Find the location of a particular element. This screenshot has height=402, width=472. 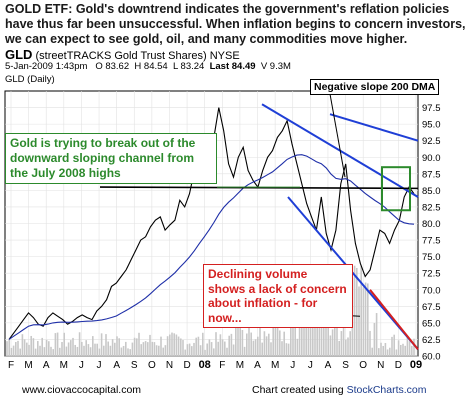

quote-date: 5-Jan-2009 1:43pm is located at coordinates (46, 66).